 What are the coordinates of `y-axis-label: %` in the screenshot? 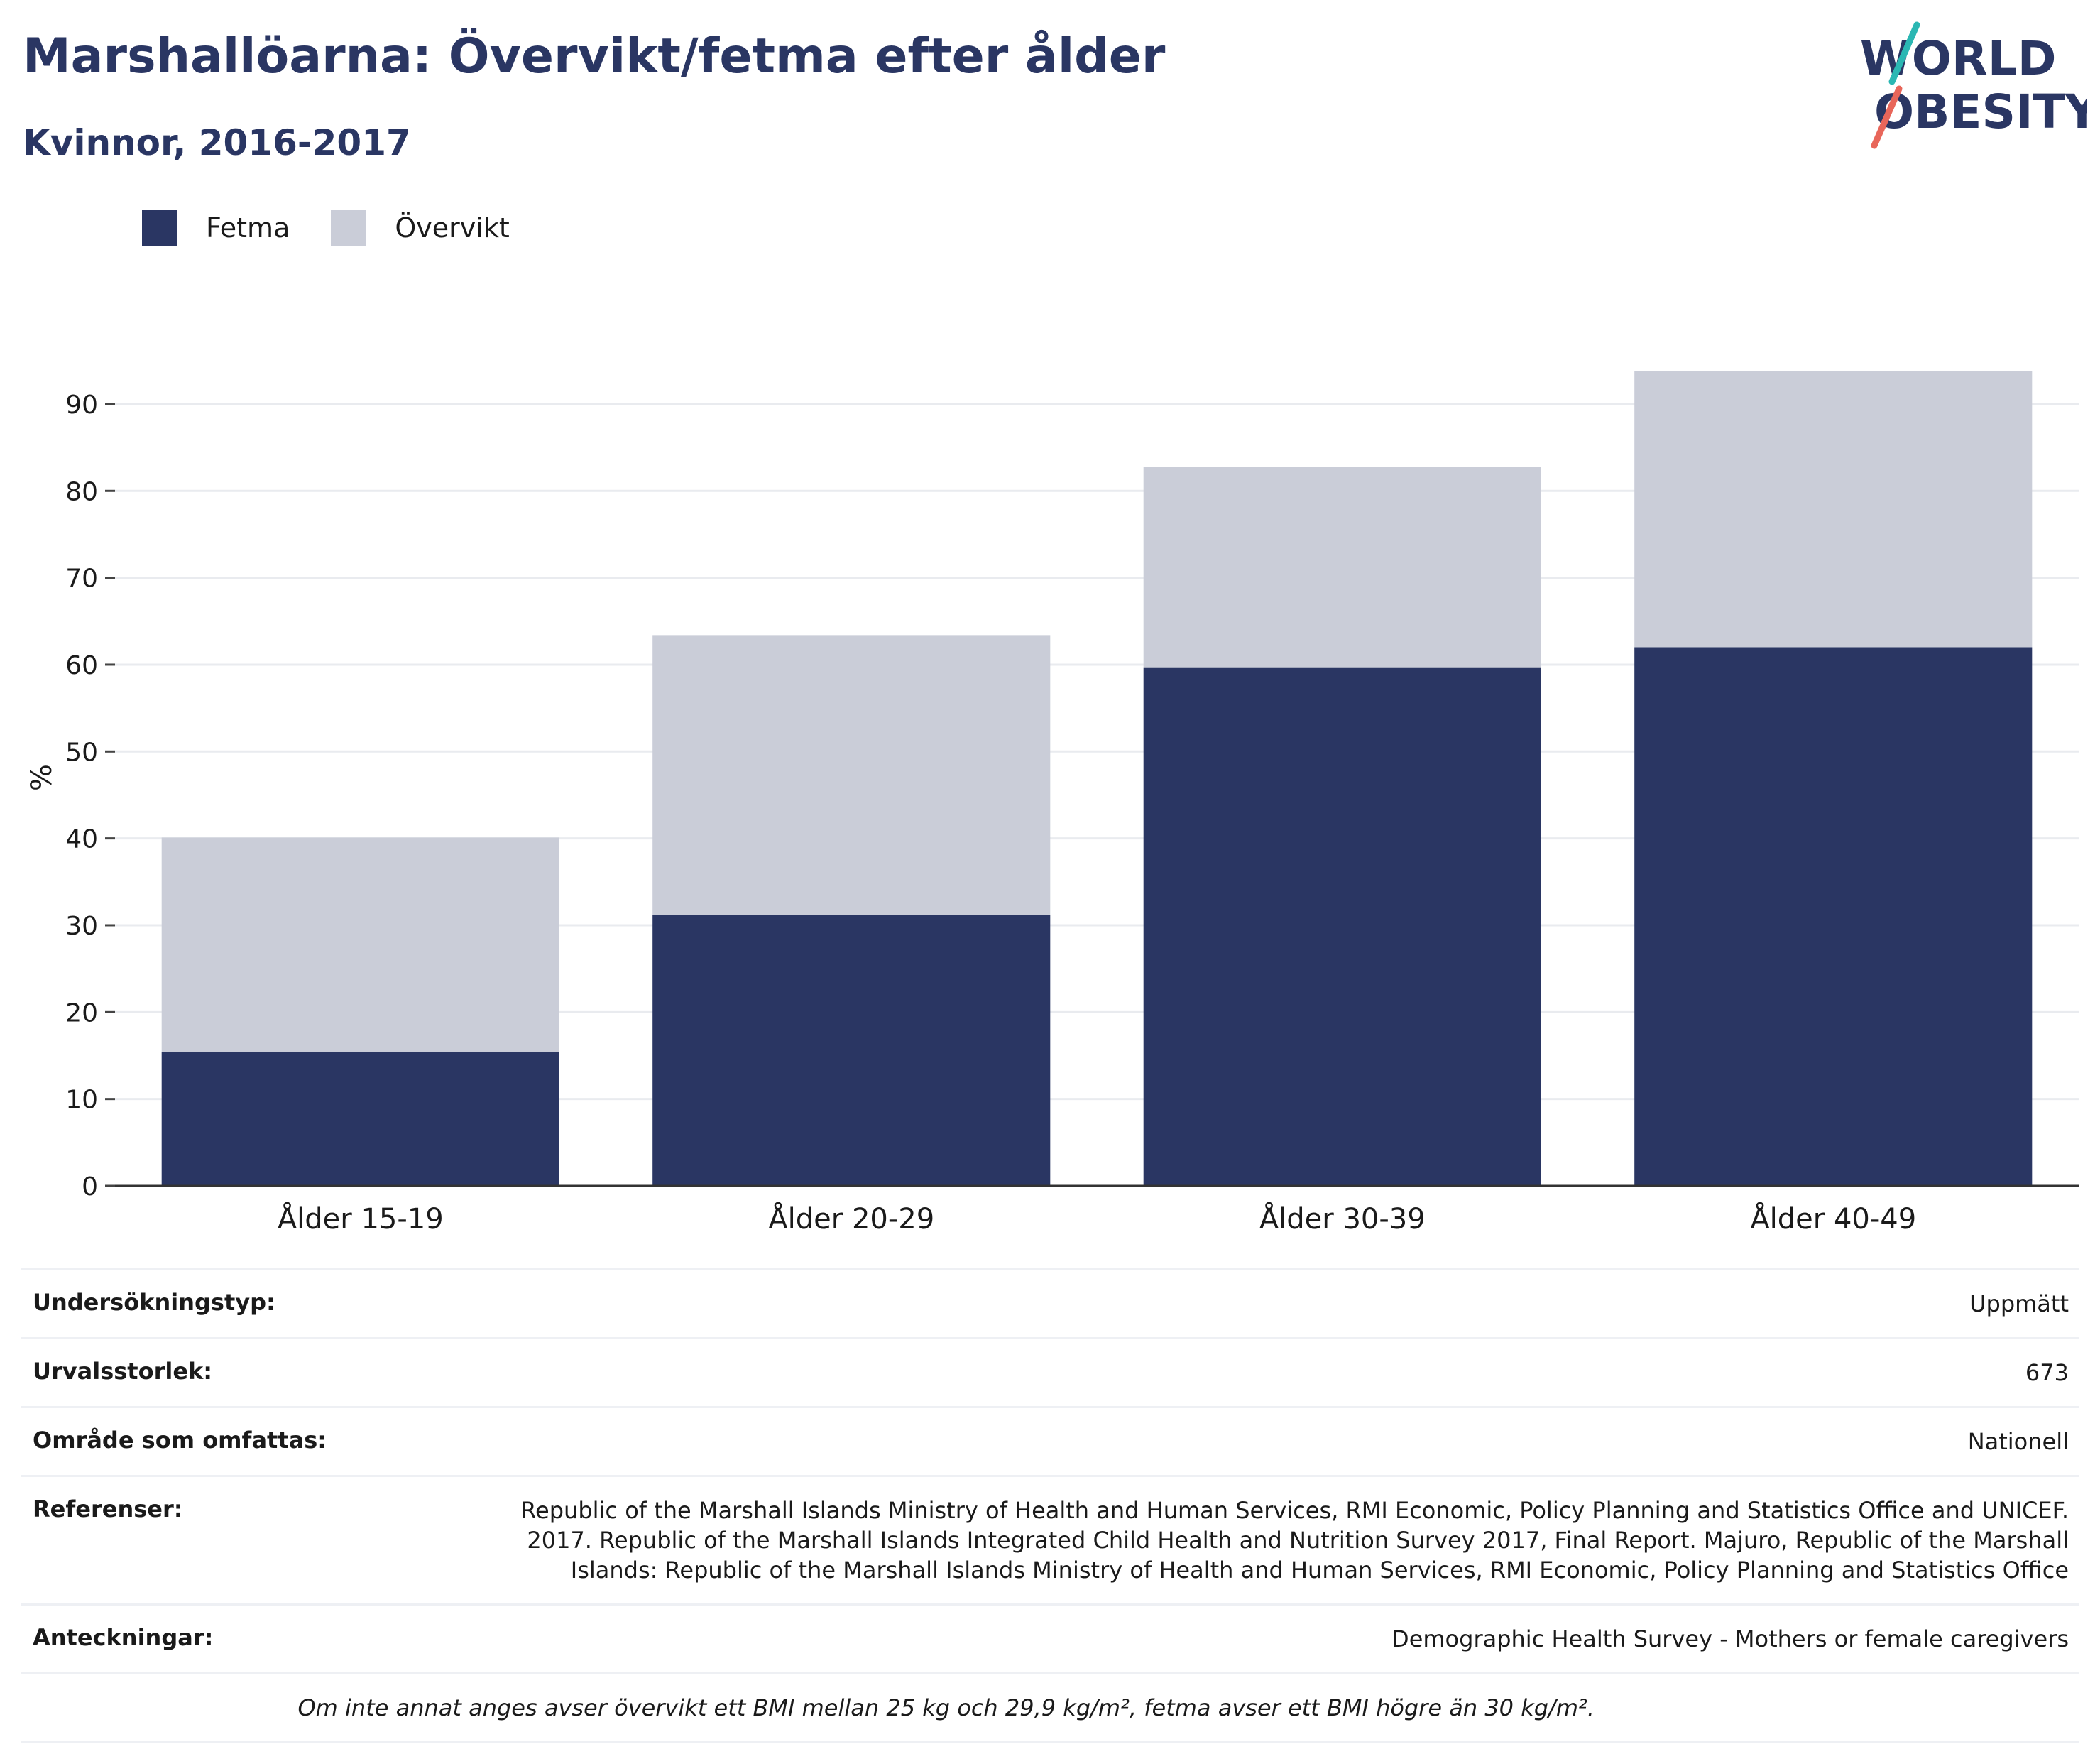 It's located at (42, 777).